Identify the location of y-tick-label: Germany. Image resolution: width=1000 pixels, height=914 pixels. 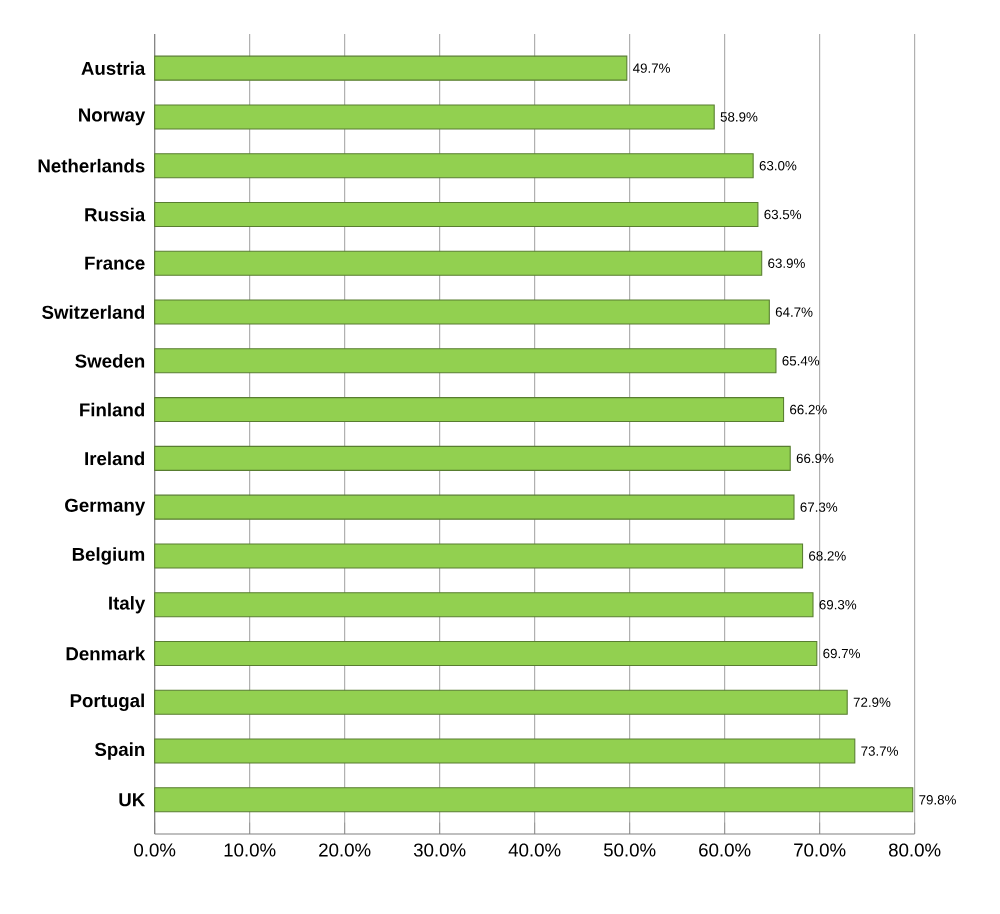
(105, 507).